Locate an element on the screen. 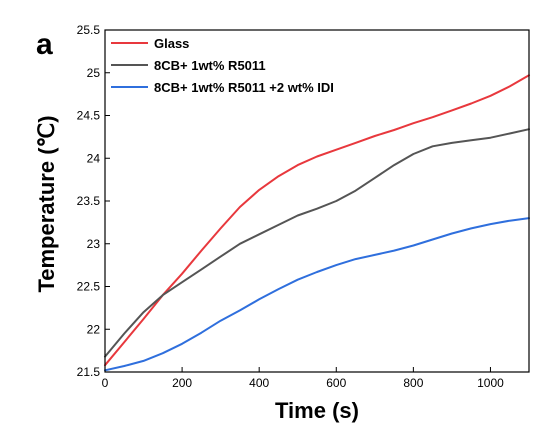  y-tick-label: 23.5 is located at coordinates (89, 201).